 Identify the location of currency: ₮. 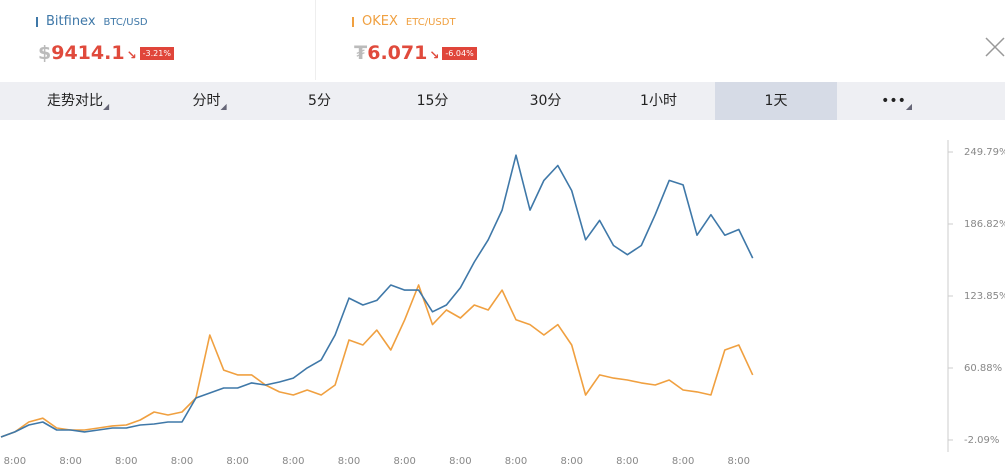
(361, 53).